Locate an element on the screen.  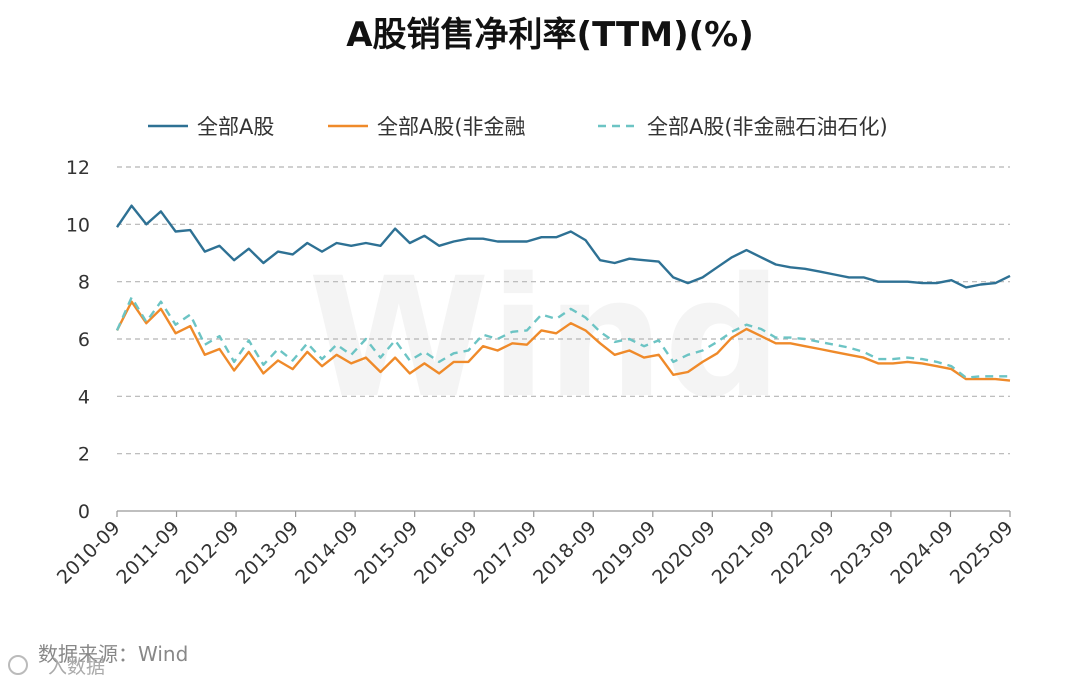
x-tick-label: 2024-09 is located at coordinates (922, 553).